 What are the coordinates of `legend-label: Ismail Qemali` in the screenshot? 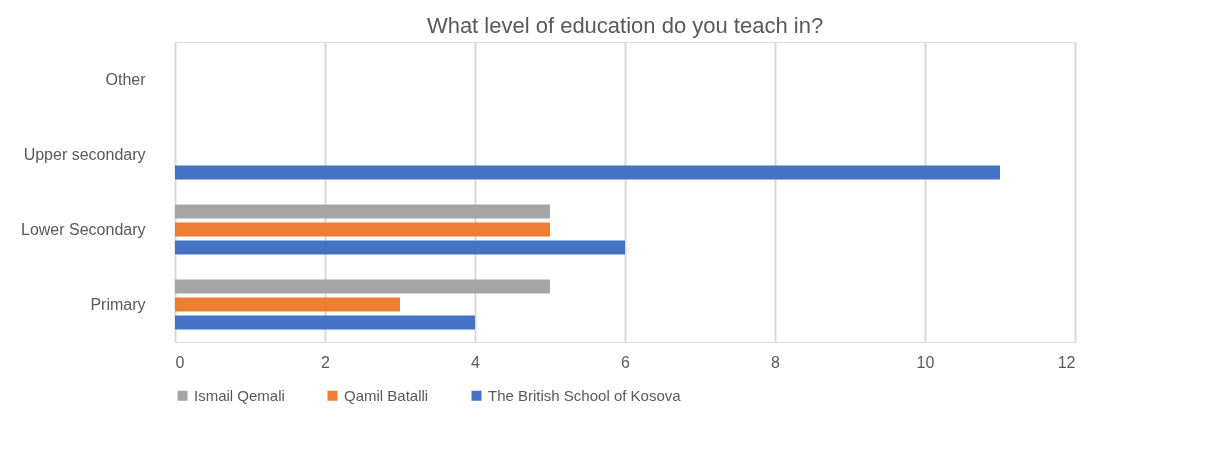 It's located at (239, 395).